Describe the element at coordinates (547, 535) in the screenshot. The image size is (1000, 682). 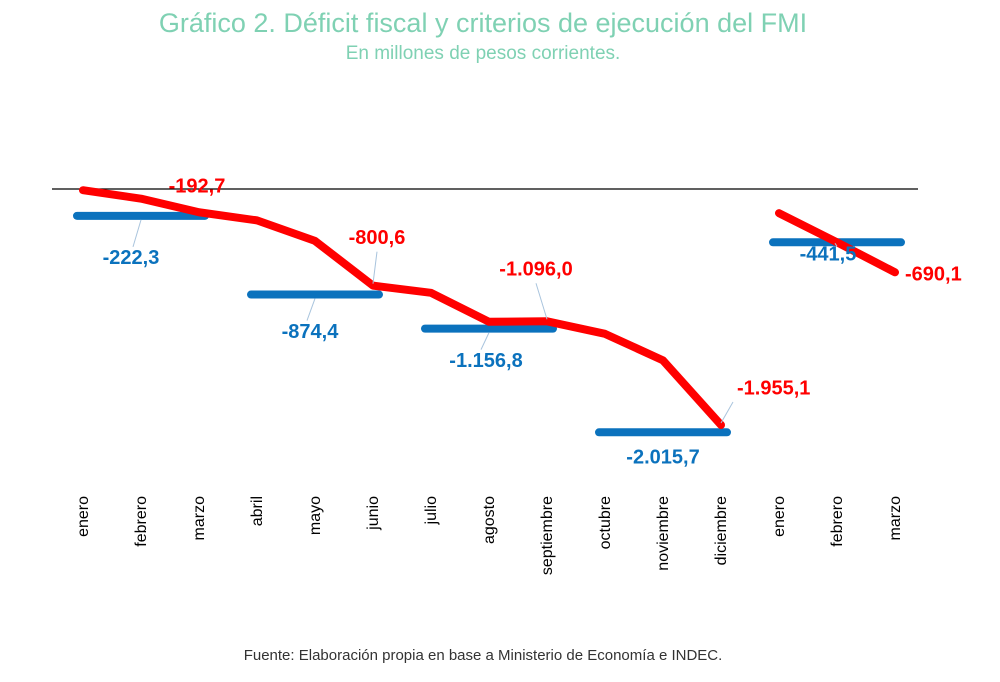
I see `x-tick-label: septiembre` at that location.